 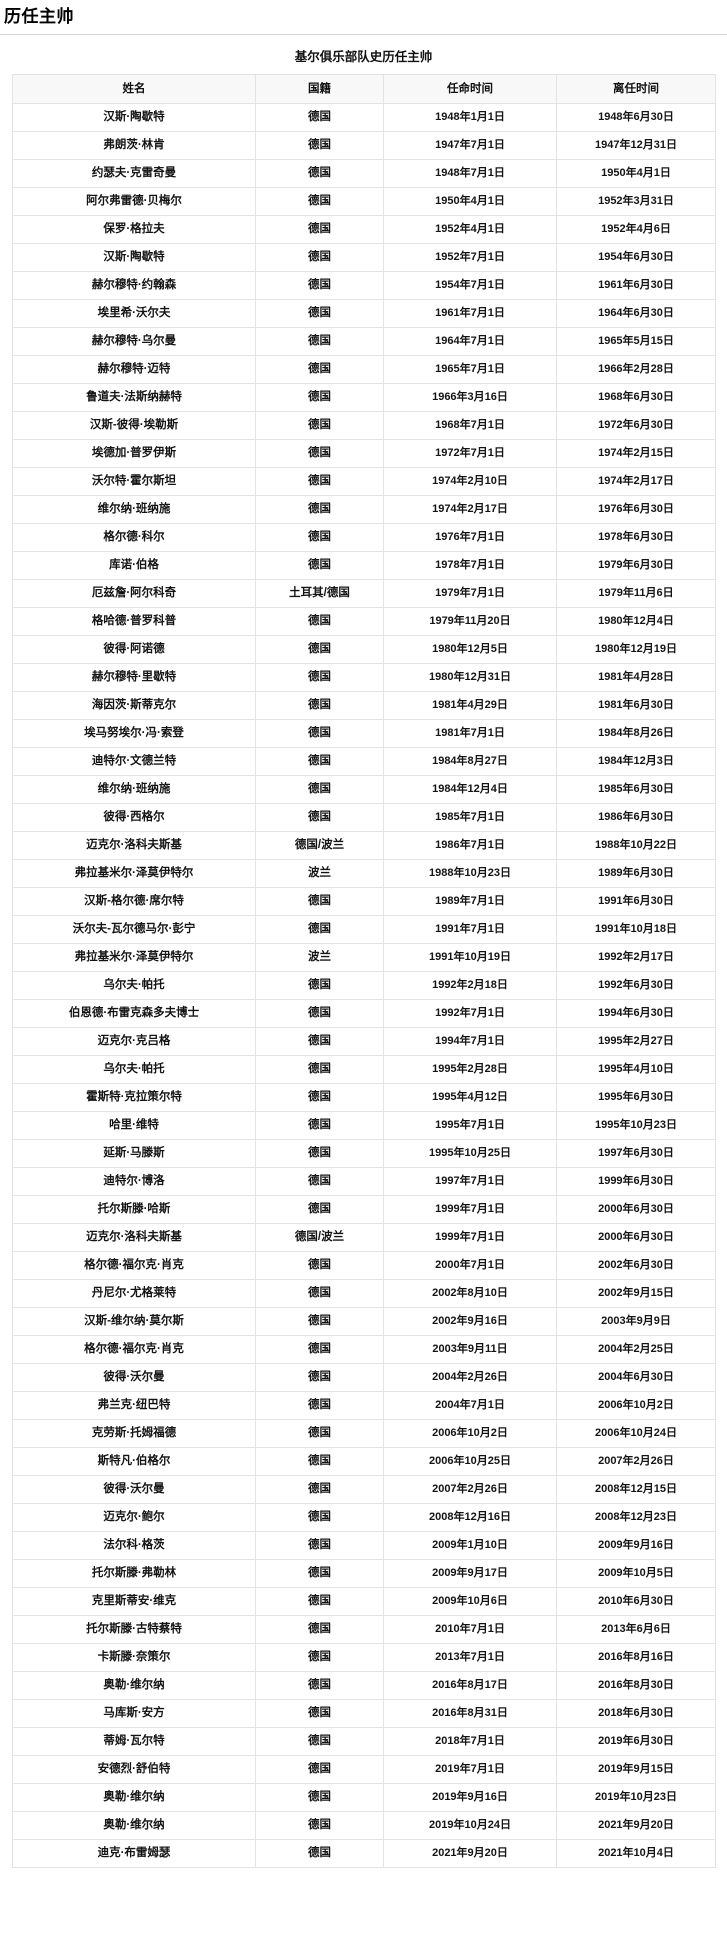 What do you see at coordinates (364, 313) in the screenshot?
I see `table-row: 埃里希·沃尔夫 德国 1961年7月1日 1964年6月30日` at bounding box center [364, 313].